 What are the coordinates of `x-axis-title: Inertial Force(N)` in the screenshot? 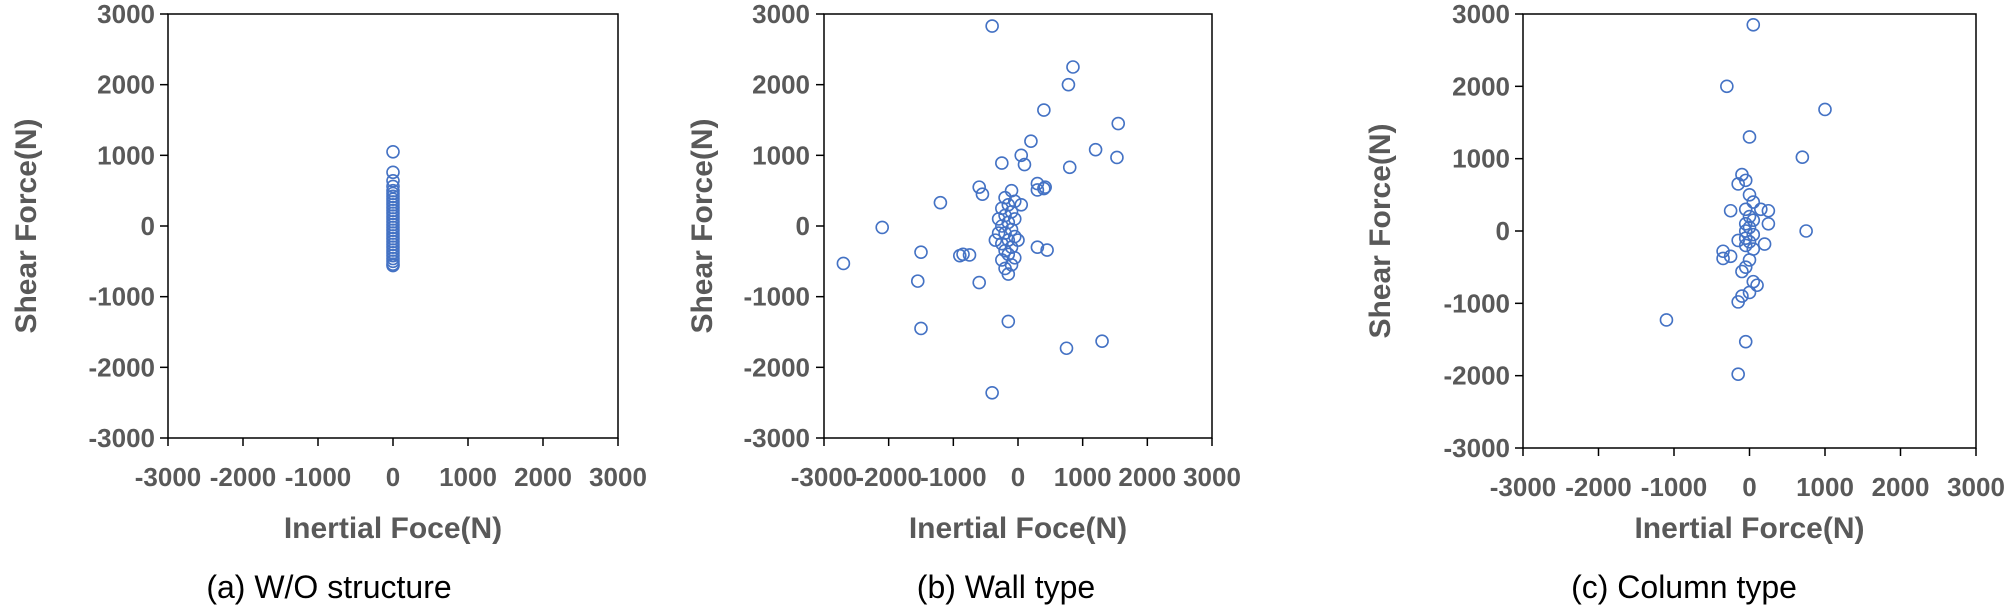 It's located at (1749, 528).